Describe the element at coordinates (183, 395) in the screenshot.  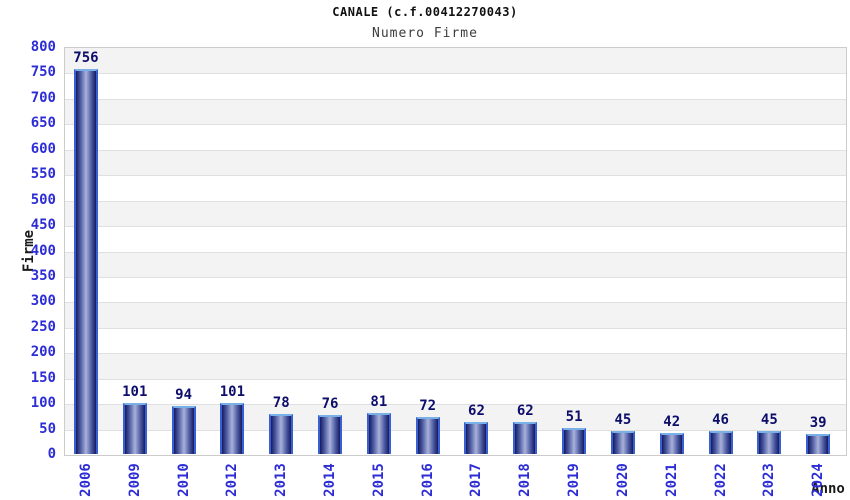
I see `bar-value-label: 94` at that location.